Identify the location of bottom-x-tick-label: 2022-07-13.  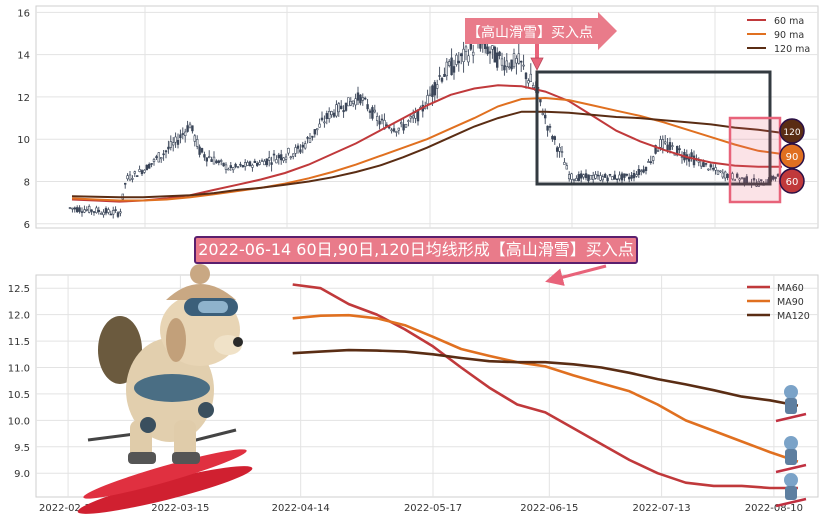
(662, 508).